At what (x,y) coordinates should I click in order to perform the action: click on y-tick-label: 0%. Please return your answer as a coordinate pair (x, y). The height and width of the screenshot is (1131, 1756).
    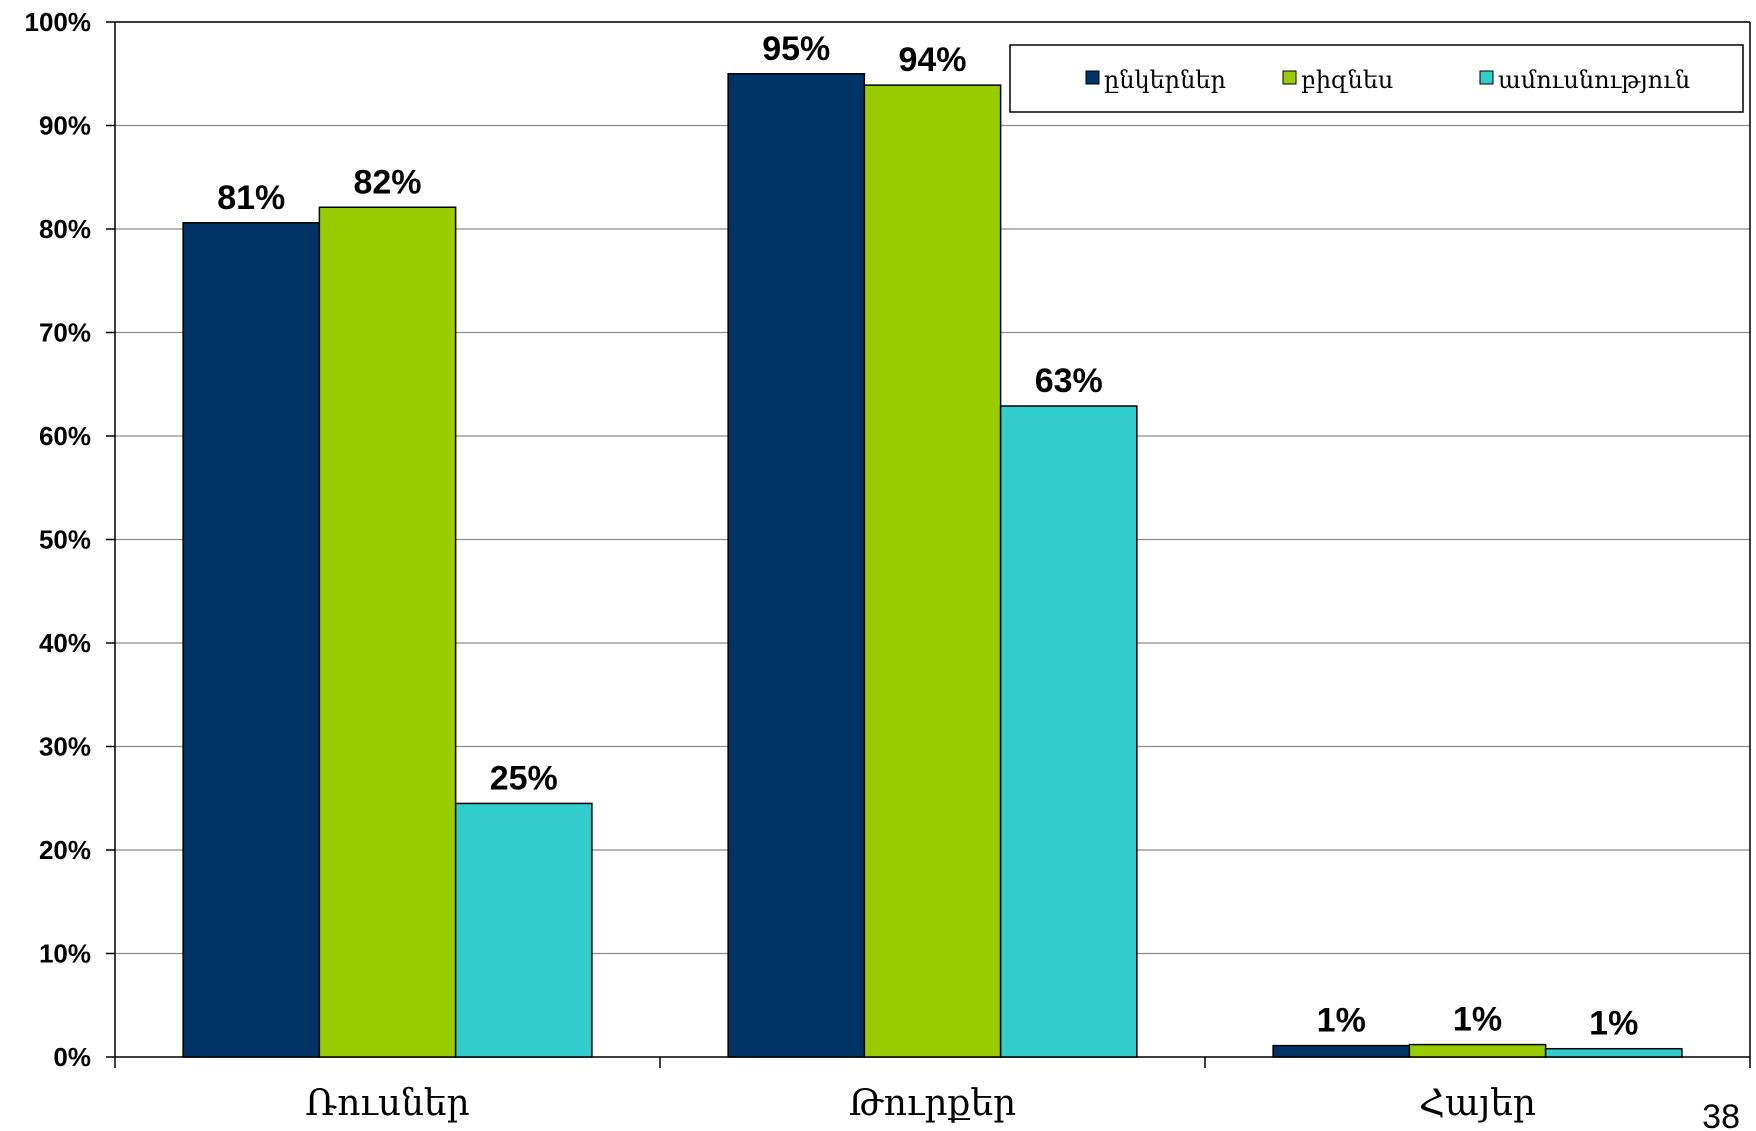
    Looking at the image, I should click on (72, 1057).